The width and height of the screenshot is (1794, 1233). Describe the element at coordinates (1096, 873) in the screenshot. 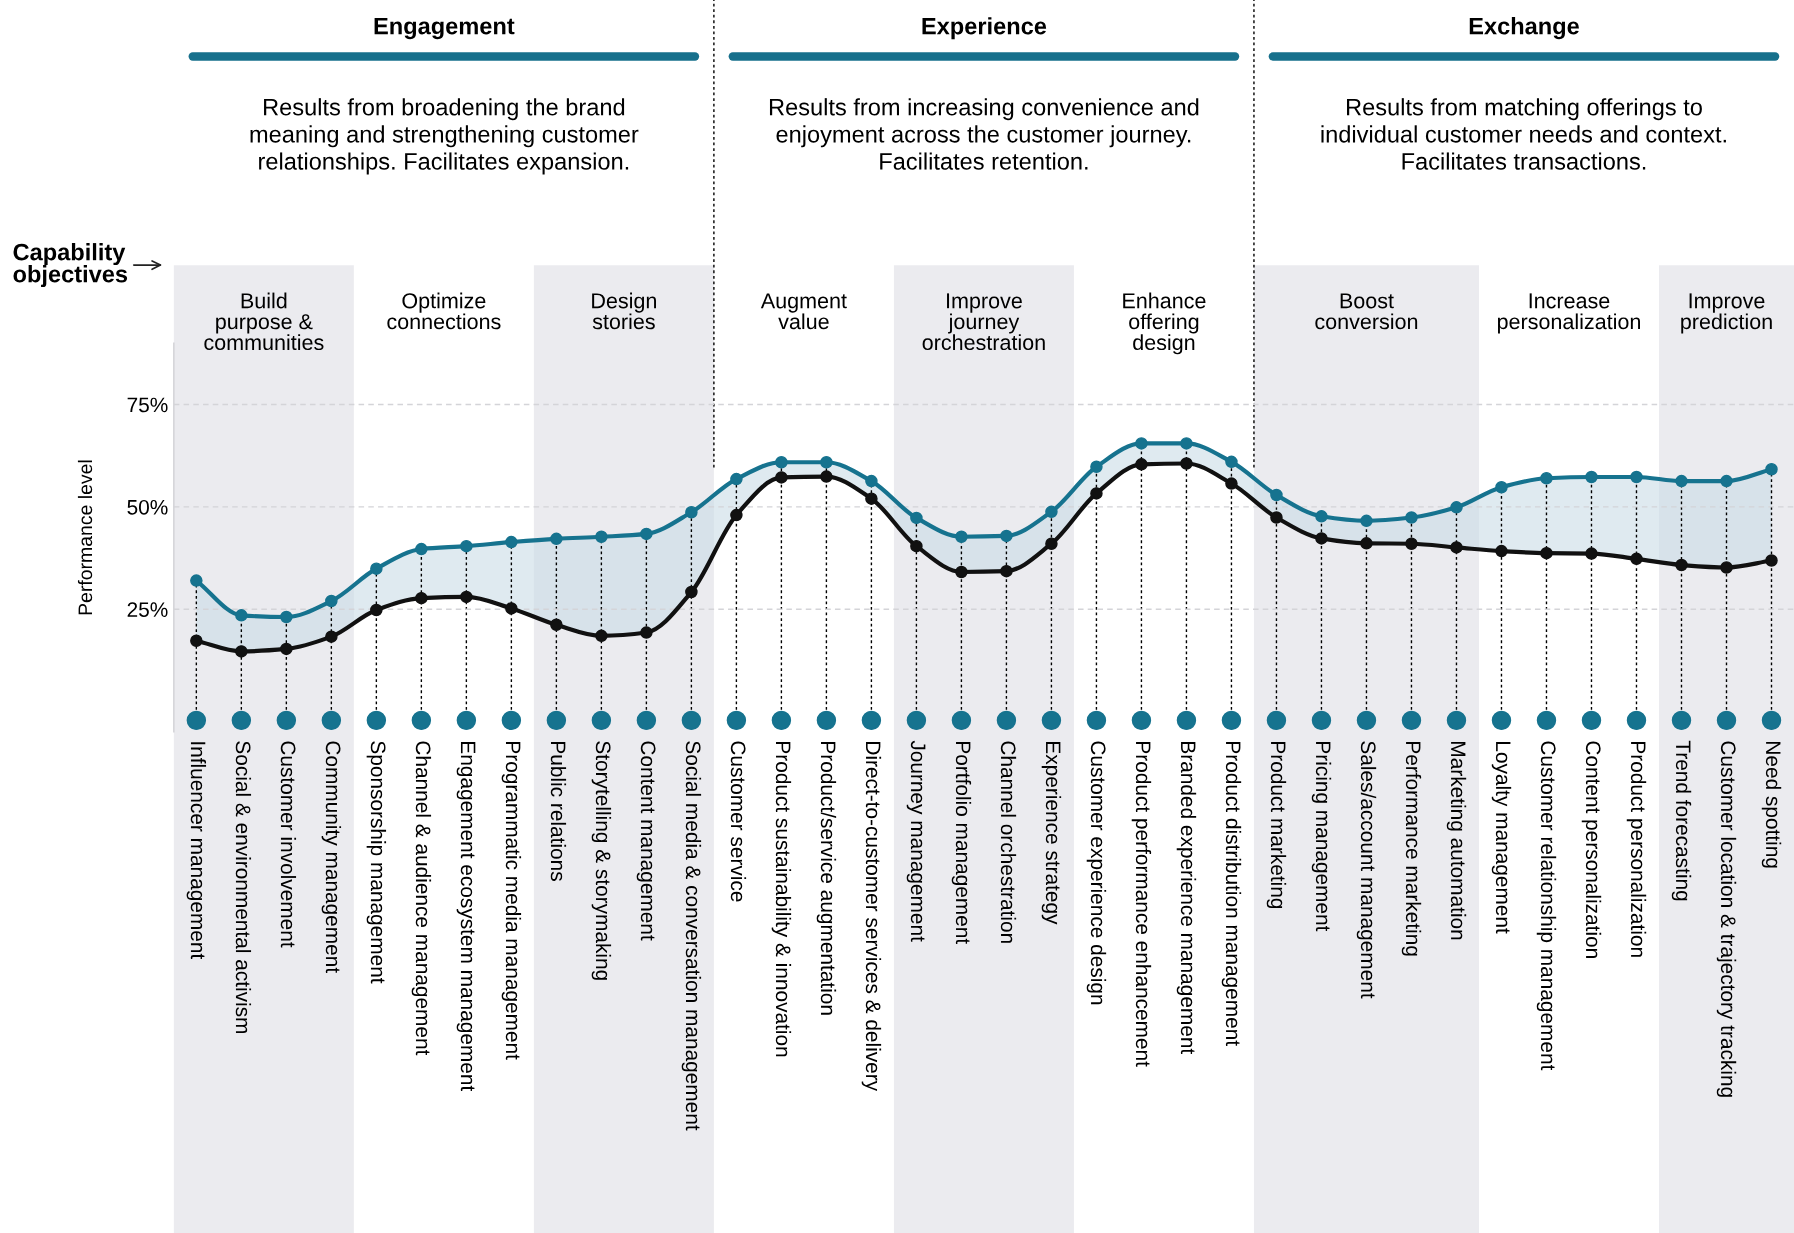

I see `x-tick-label: Customer experience design` at that location.